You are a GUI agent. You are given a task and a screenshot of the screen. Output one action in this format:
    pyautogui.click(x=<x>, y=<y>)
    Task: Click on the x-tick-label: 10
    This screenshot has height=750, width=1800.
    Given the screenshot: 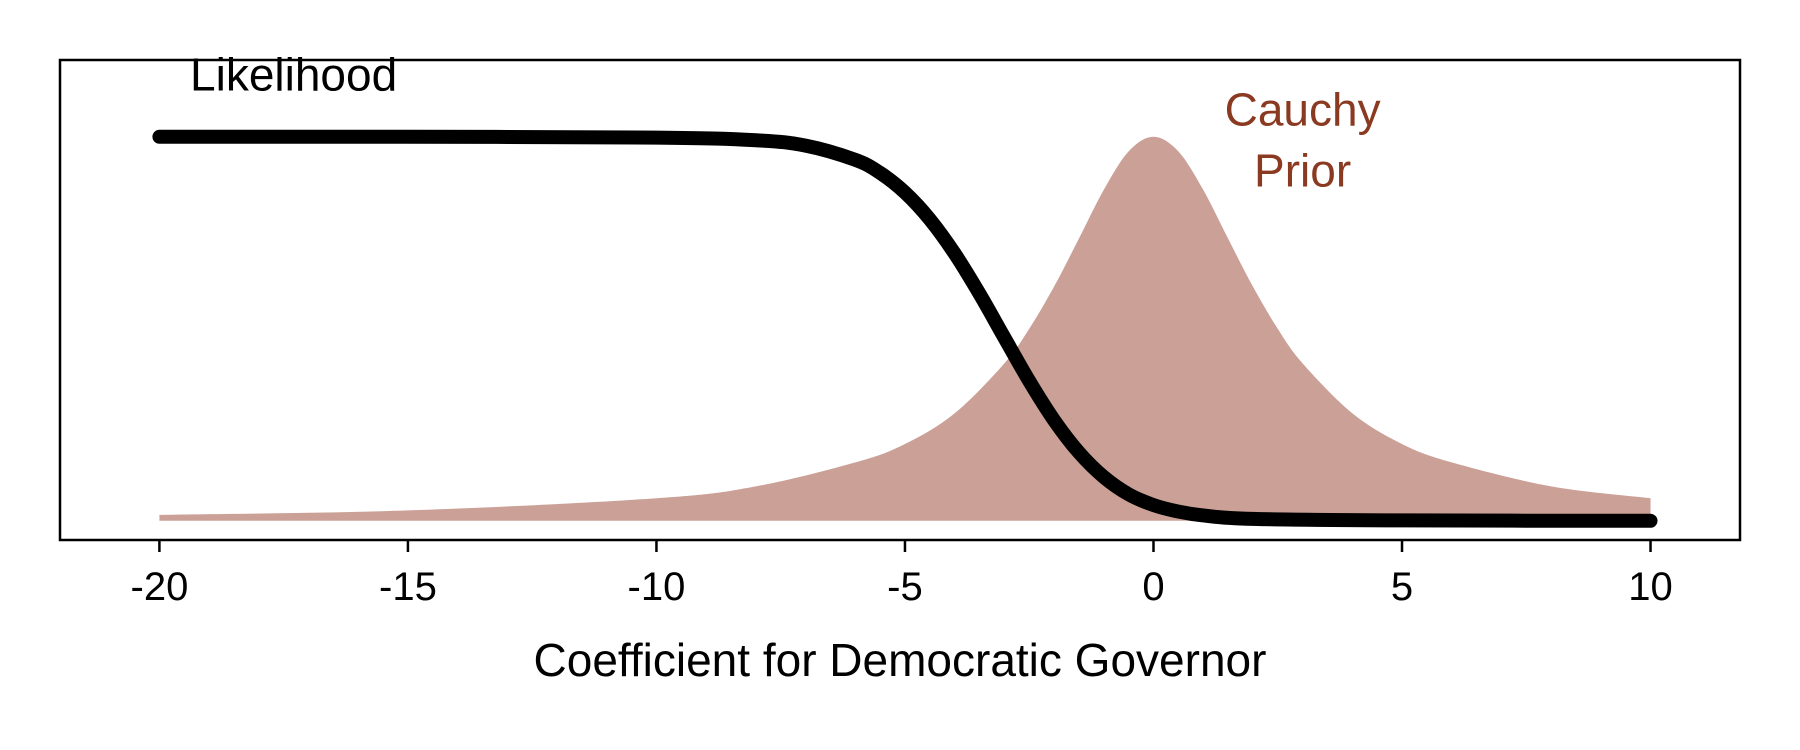 What is the action you would take?
    pyautogui.click(x=1650, y=587)
    